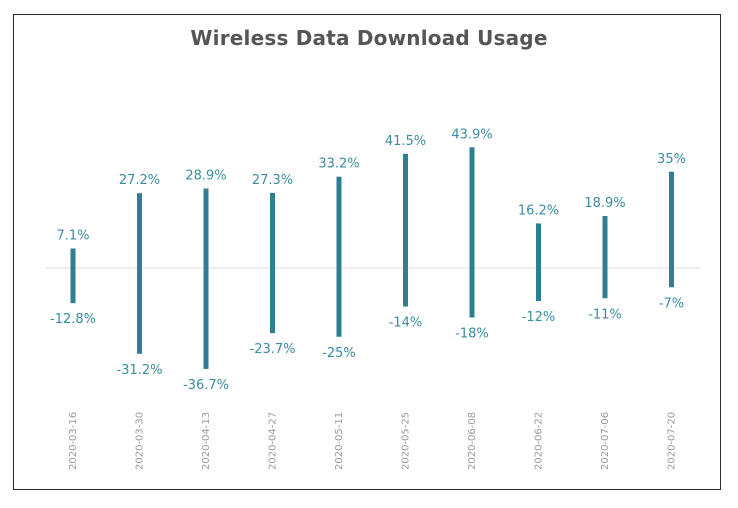 The height and width of the screenshot is (508, 738). I want to click on x-tick-label: 2020-07-06, so click(605, 441).